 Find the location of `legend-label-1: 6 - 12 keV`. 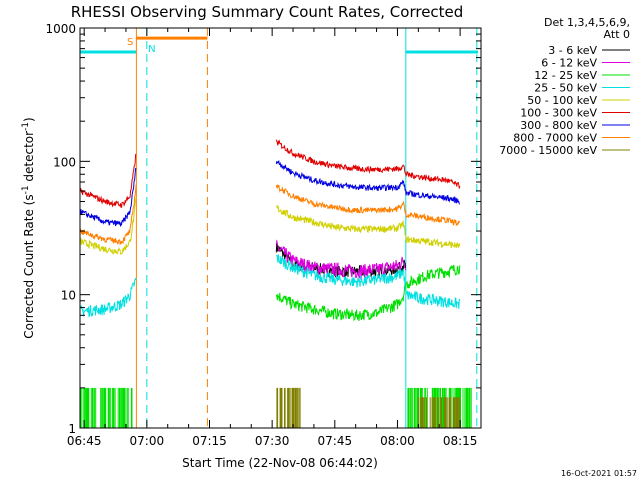

legend-label-1: 6 - 12 keV is located at coordinates (569, 63).